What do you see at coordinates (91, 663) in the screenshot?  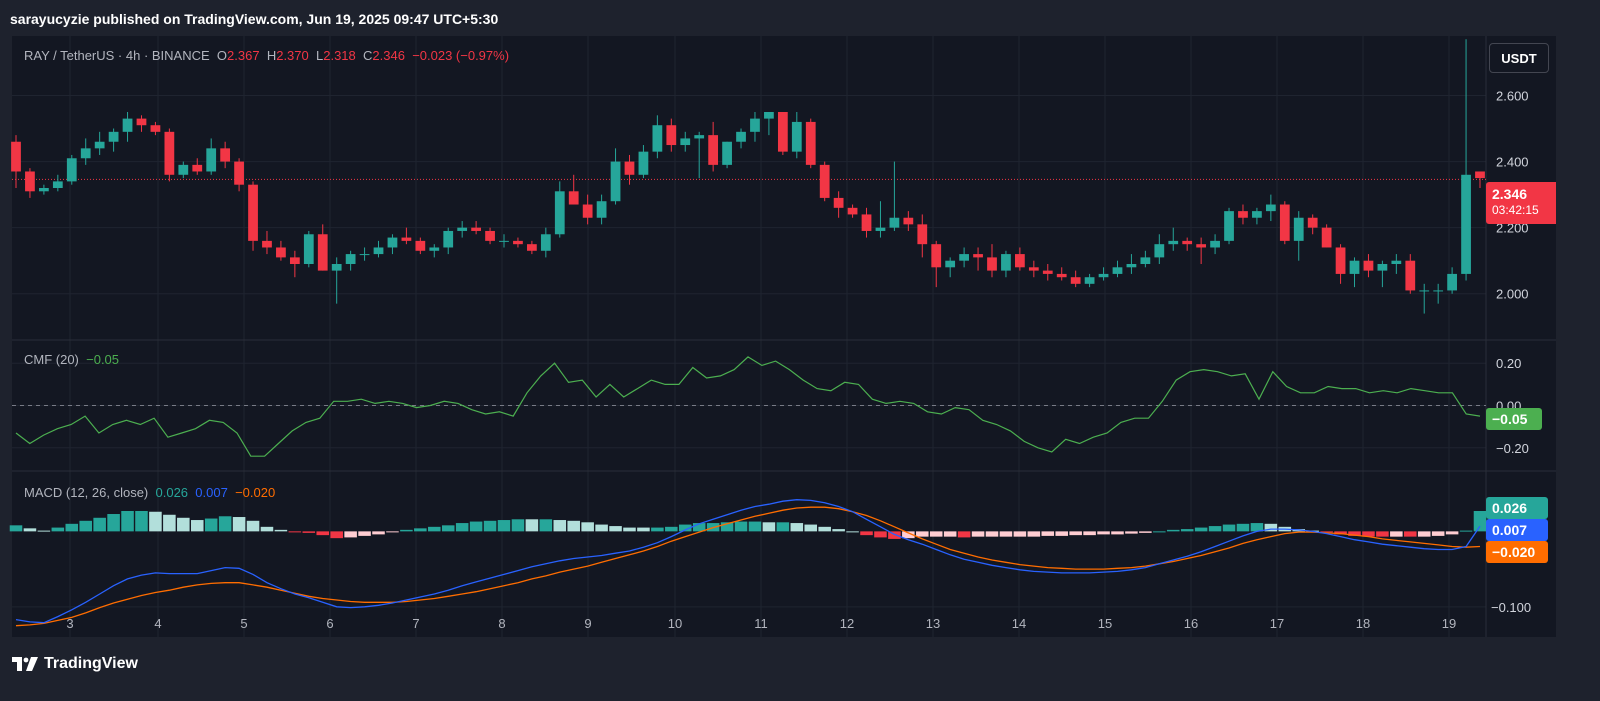 I see `logo-text: TradingView` at bounding box center [91, 663].